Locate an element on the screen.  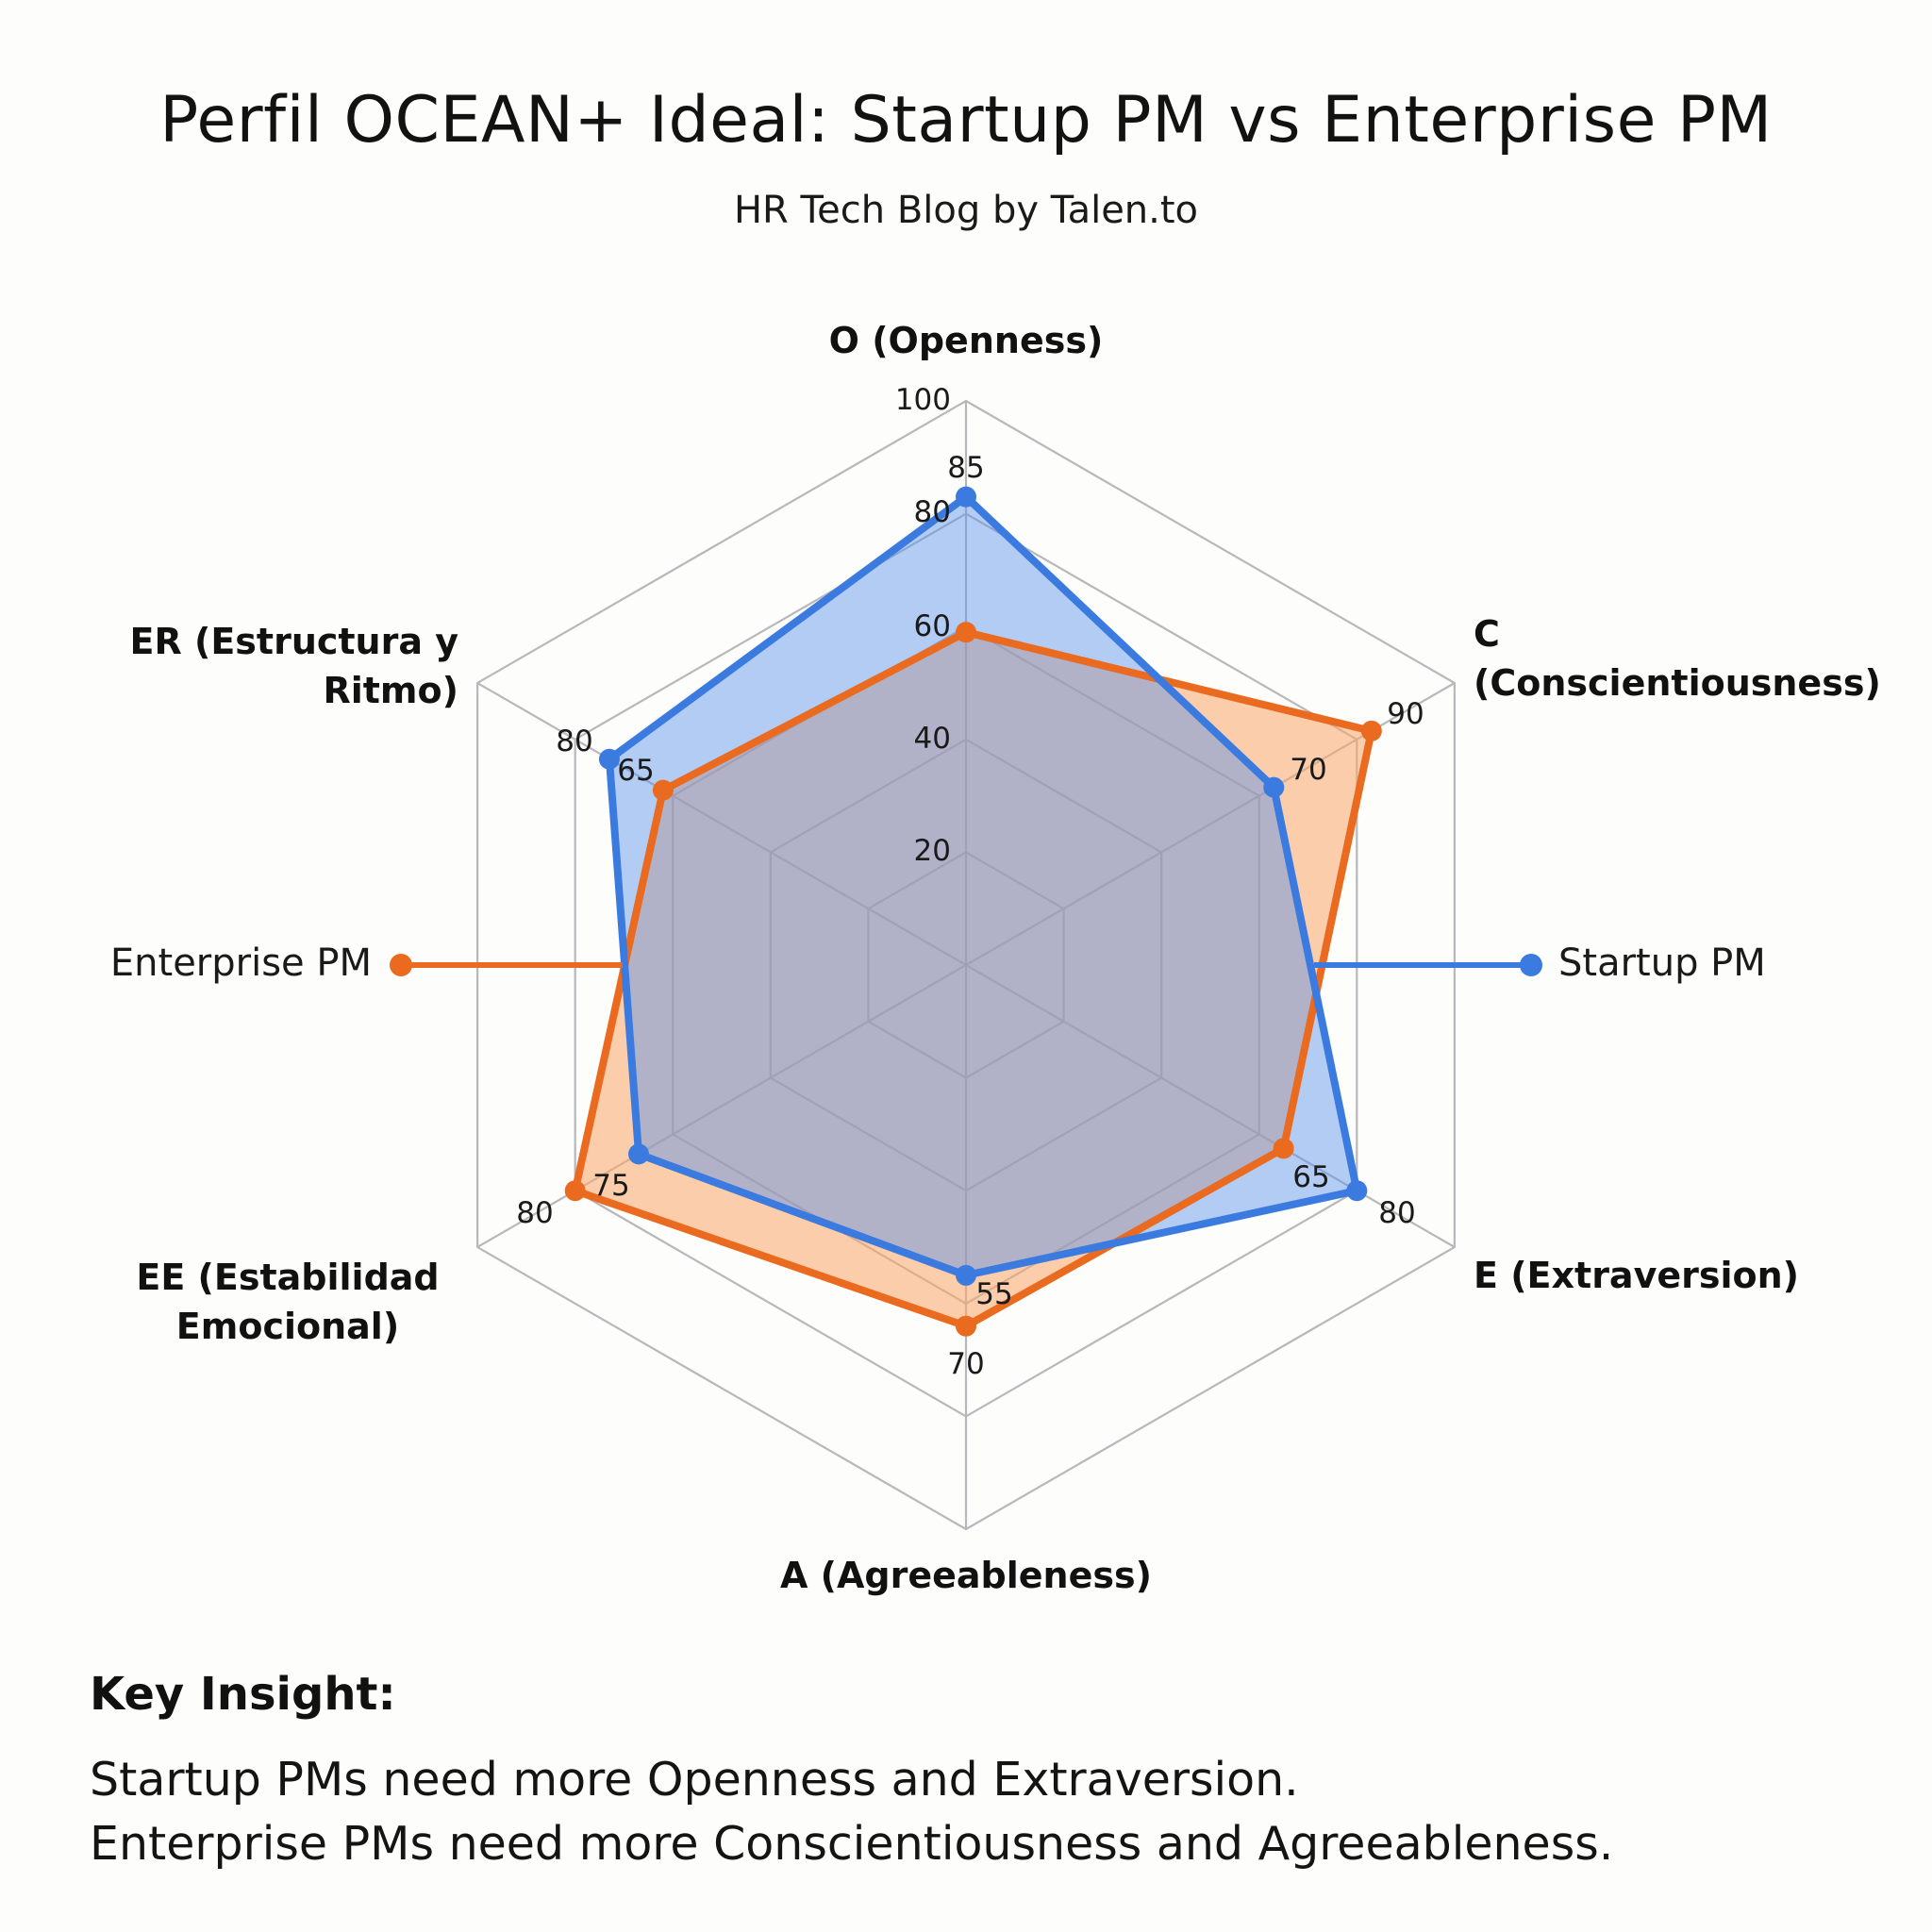
value-label-startup-pm: 75 is located at coordinates (610, 1186).